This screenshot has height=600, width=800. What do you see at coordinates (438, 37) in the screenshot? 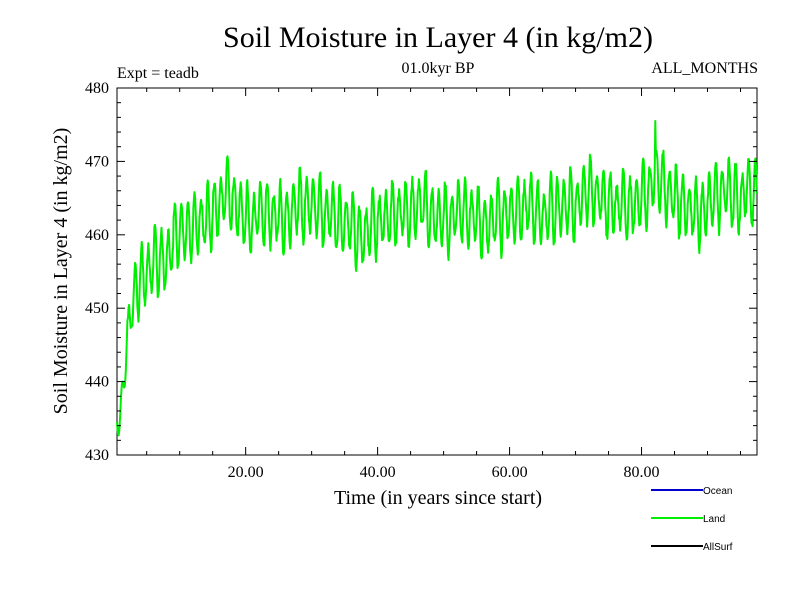
I see `chart-title: Soil Moisture in Layer 4 (in kg/m2)` at bounding box center [438, 37].